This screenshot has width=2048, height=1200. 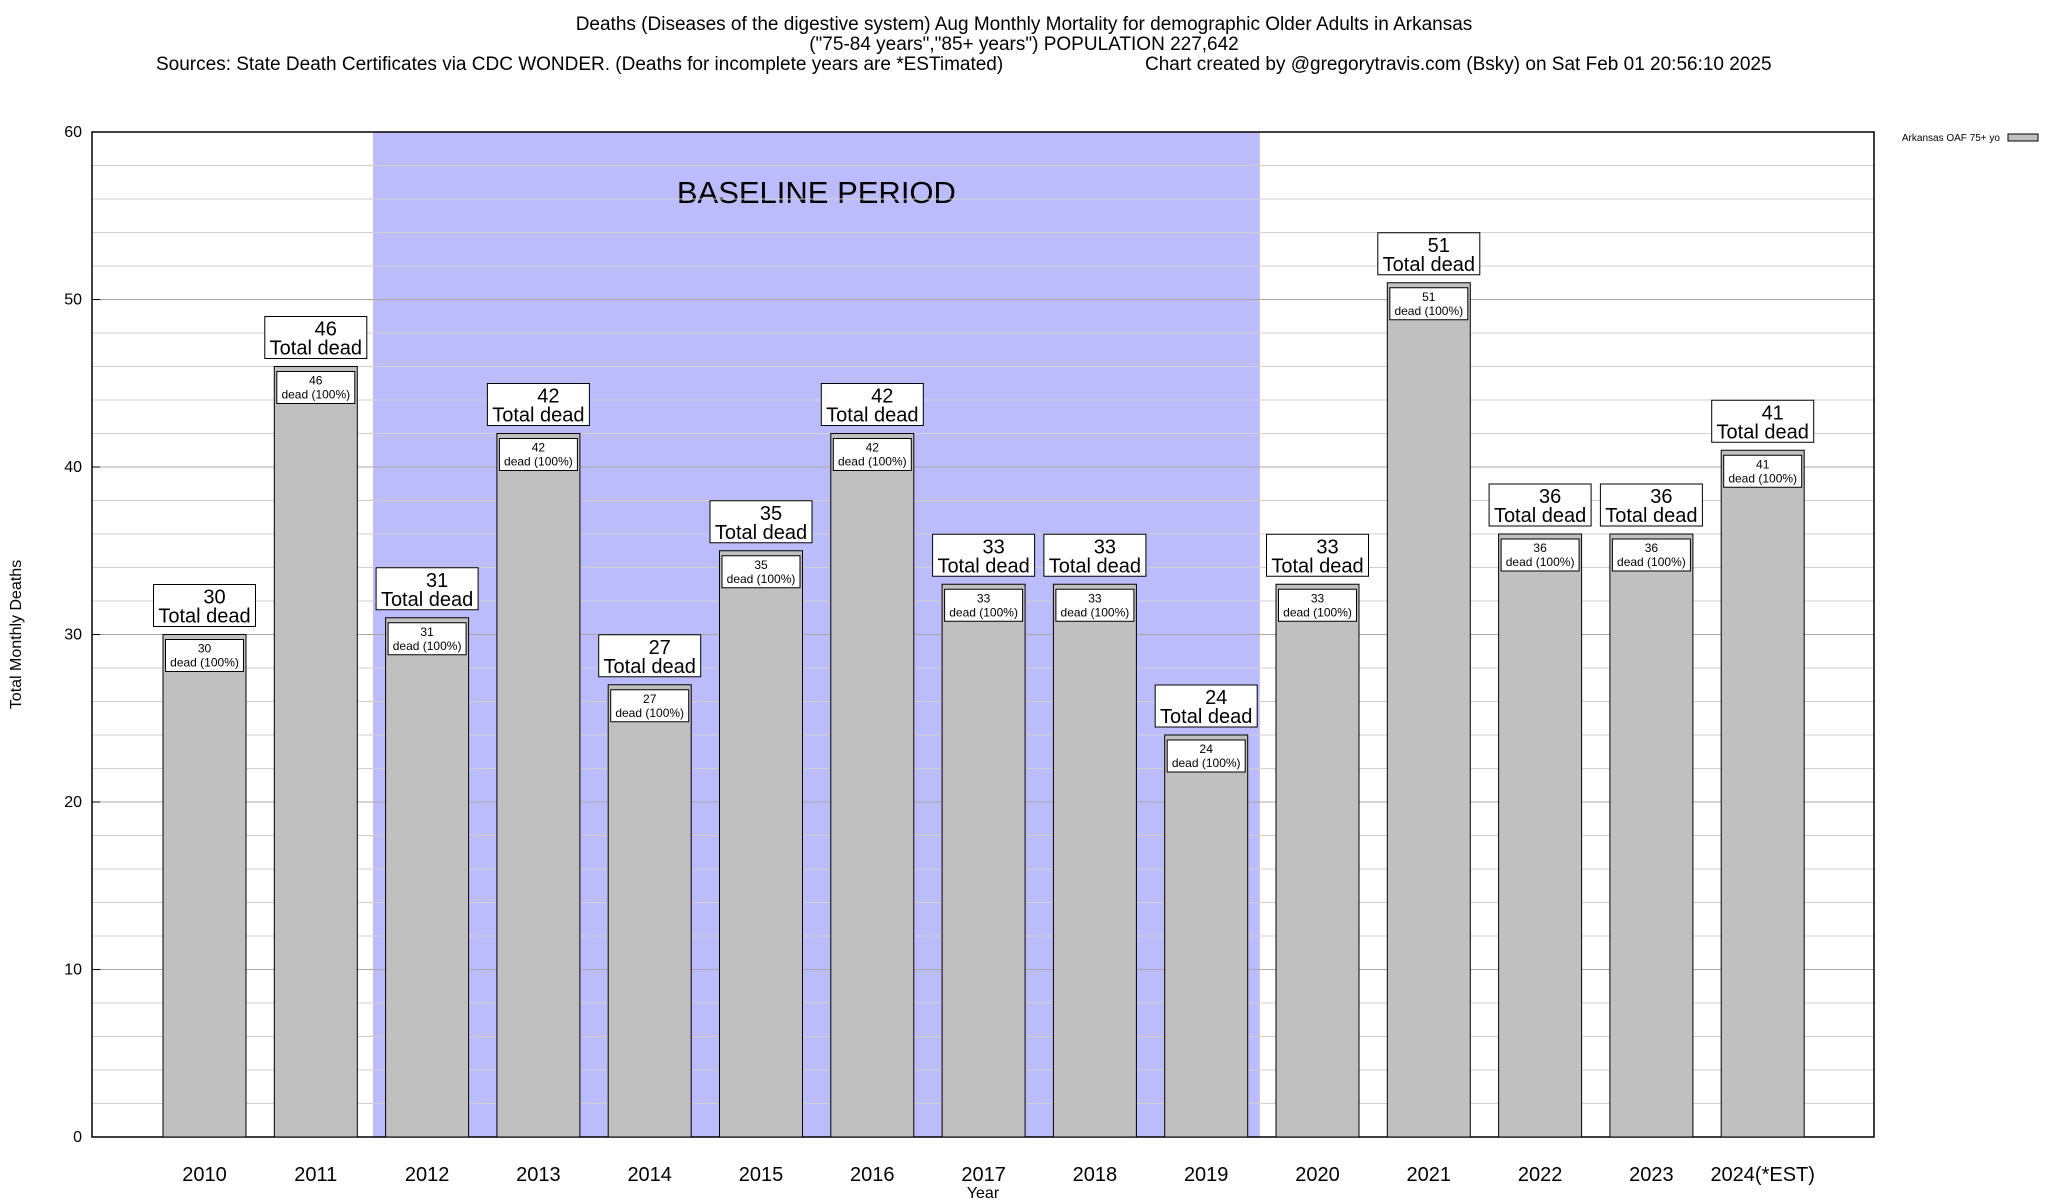 I want to click on bar-inner-value: 51, so click(x=1429, y=297).